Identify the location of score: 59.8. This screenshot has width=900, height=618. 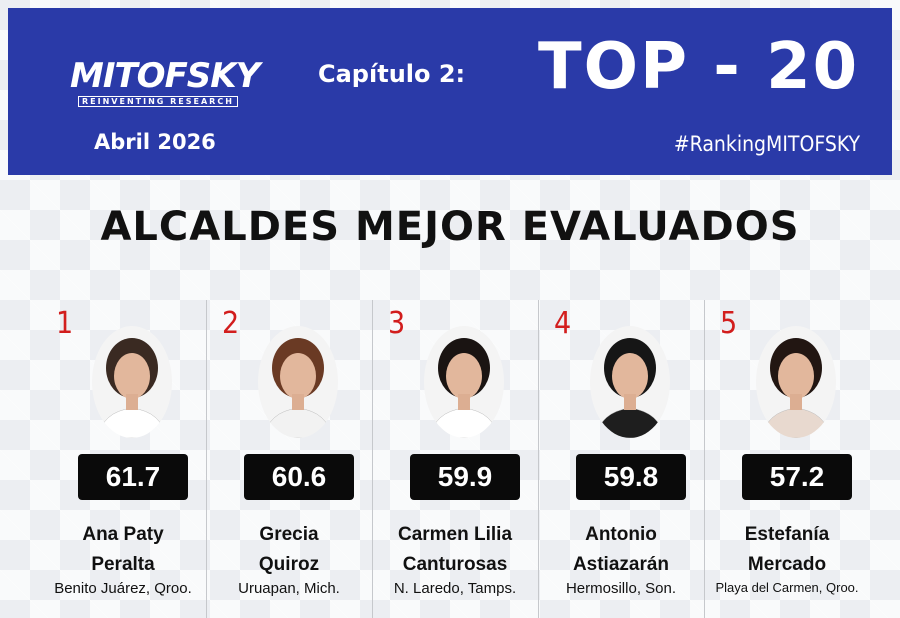
(631, 477).